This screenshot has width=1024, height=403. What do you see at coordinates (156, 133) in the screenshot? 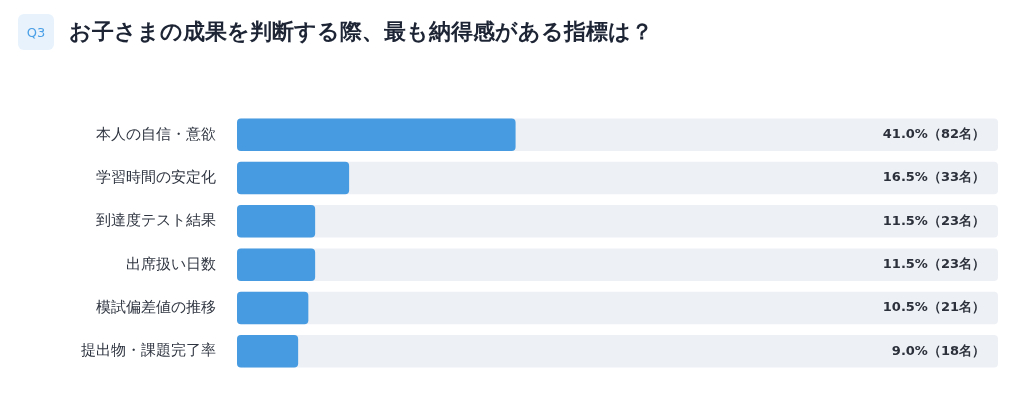
I see `y-tick-label: 本人の自信・意欲` at bounding box center [156, 133].